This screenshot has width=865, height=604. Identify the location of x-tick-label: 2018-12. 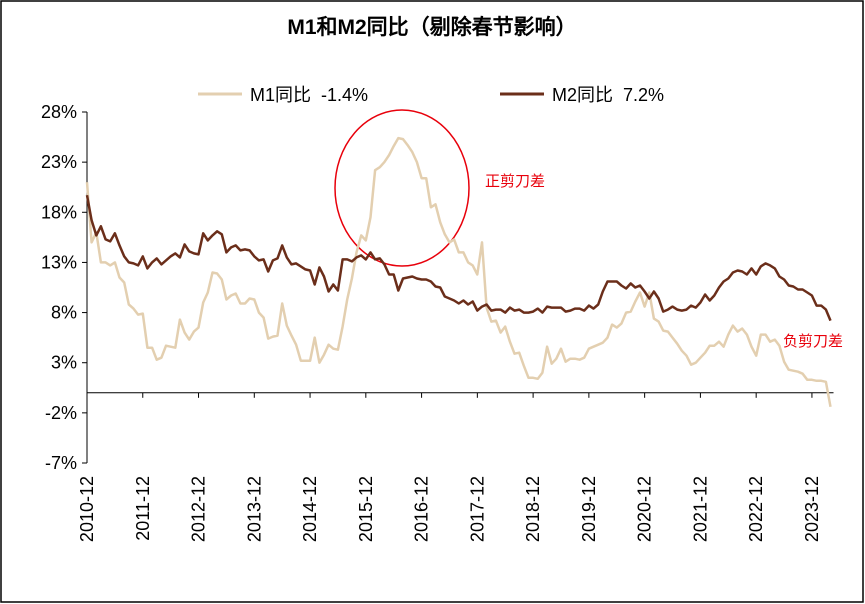
(533, 509).